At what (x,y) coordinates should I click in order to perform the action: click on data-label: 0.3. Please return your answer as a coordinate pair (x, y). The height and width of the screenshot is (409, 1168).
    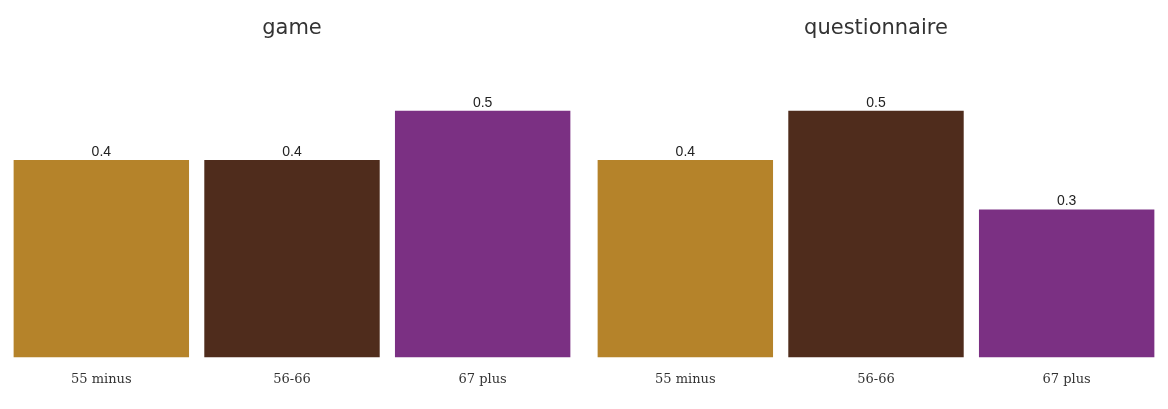
    Looking at the image, I should click on (1066, 200).